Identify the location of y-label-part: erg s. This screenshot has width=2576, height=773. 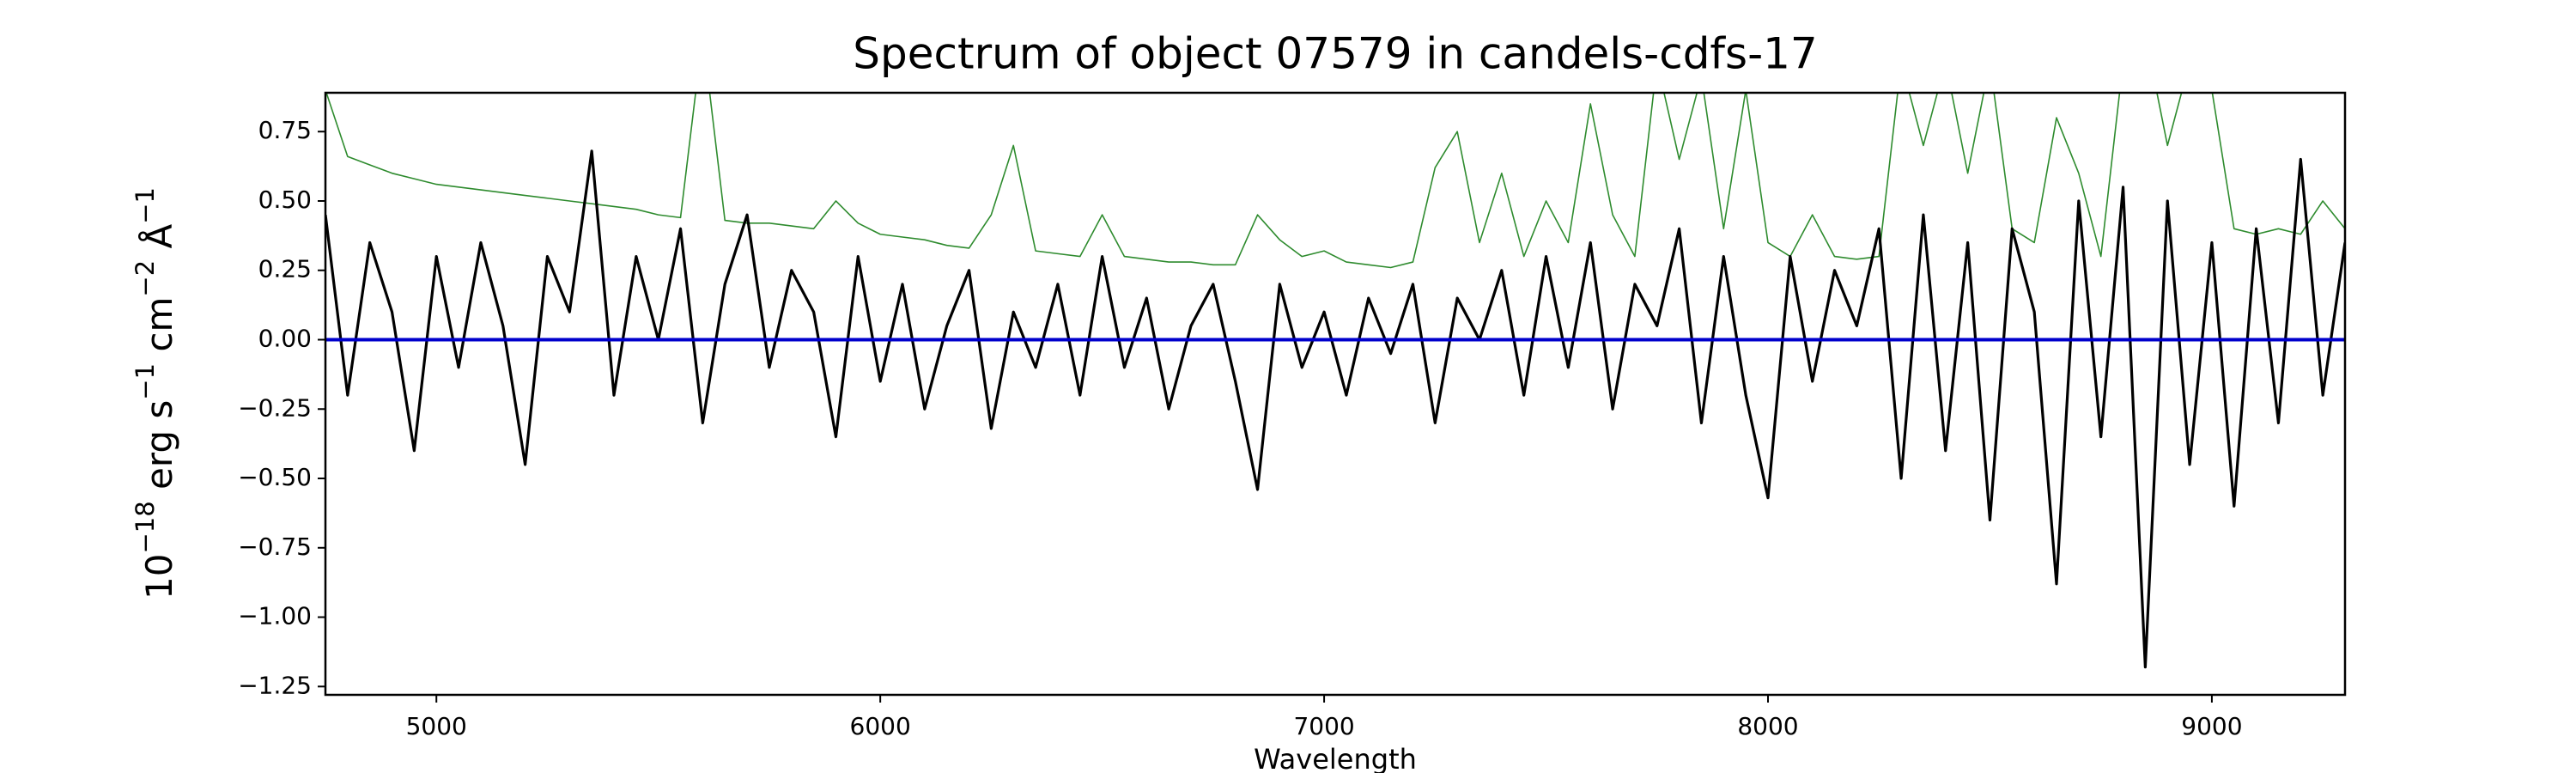
(159, 451).